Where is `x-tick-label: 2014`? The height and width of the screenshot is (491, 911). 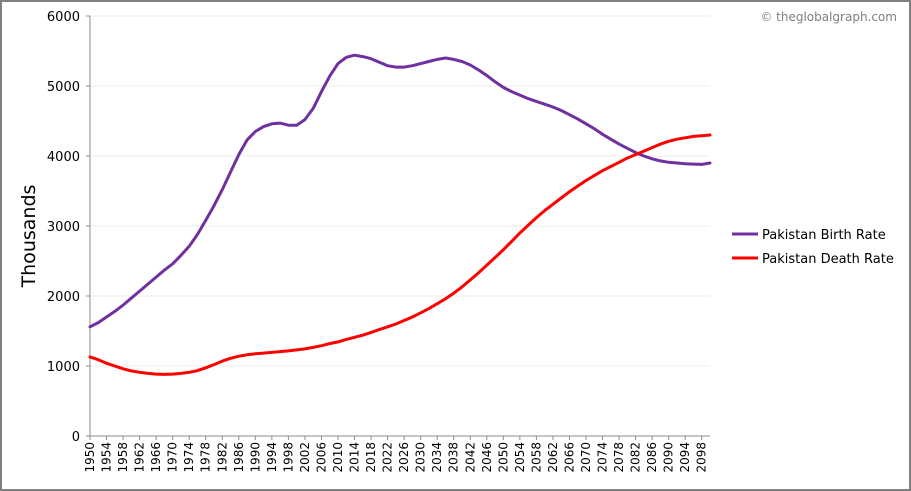
x-tick-label: 2014 is located at coordinates (355, 457).